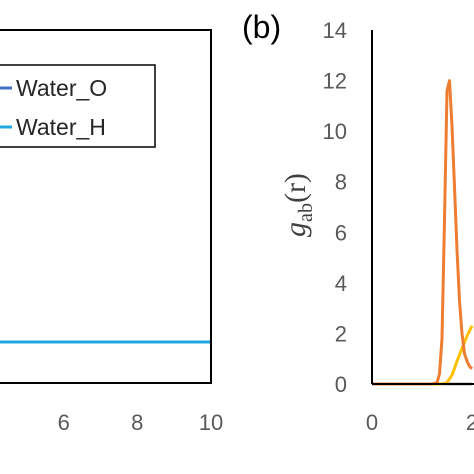 This screenshot has width=474, height=474. What do you see at coordinates (470, 422) in the screenshot?
I see `panel-b-x-tick-2: 2` at bounding box center [470, 422].